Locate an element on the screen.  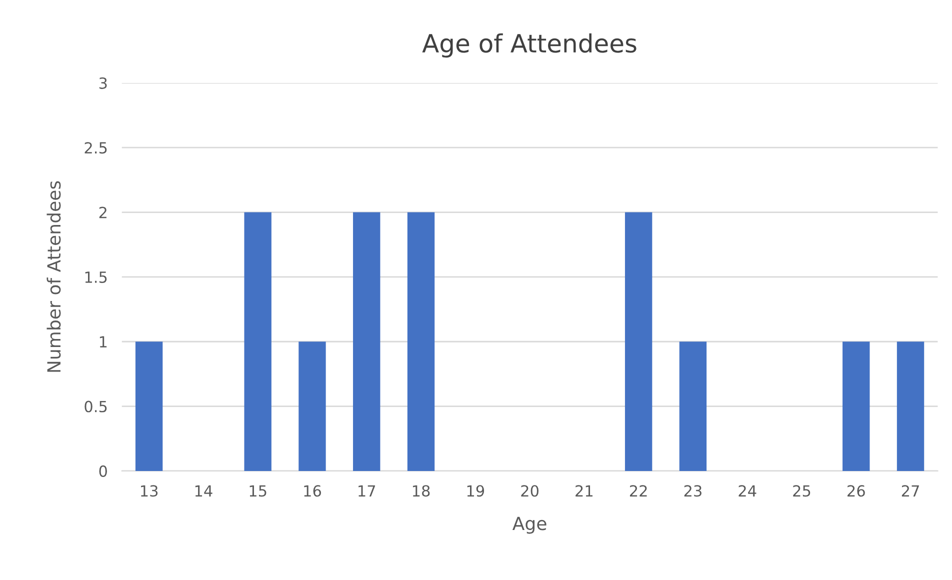
y-tick-label: 1.5 is located at coordinates (96, 277).